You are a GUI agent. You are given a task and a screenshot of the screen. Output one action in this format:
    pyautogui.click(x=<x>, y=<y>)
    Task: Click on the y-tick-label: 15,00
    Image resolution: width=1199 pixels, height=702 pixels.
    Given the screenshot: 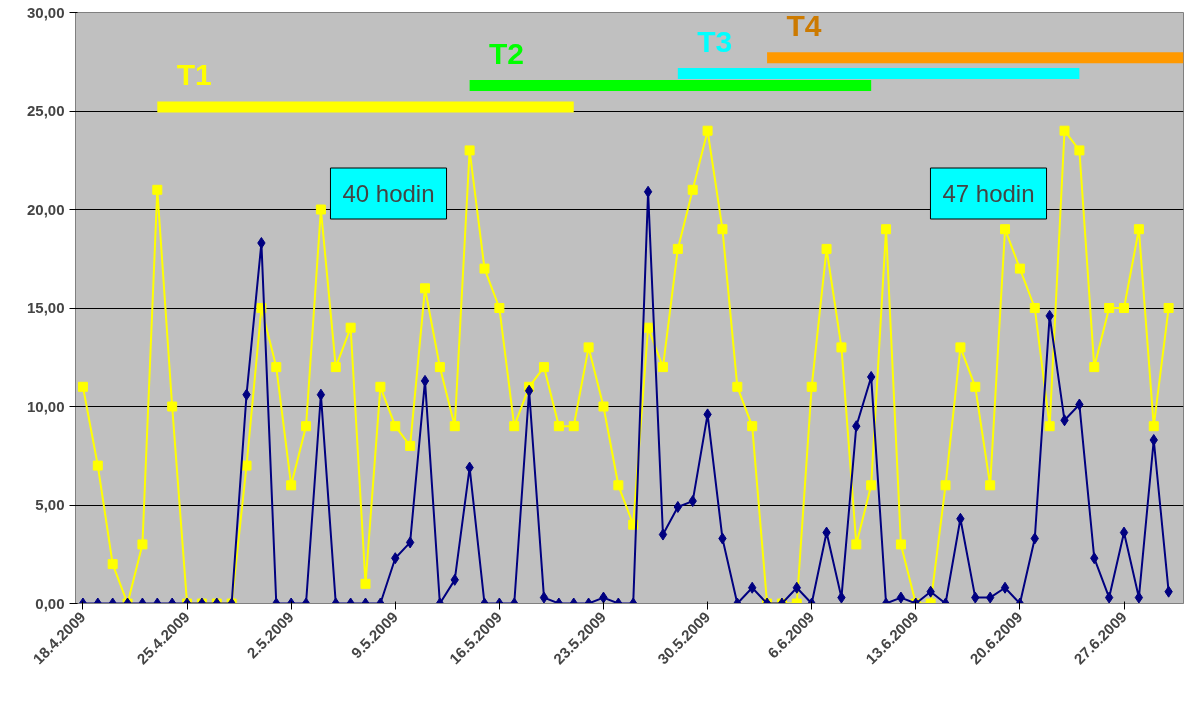 What is the action you would take?
    pyautogui.click(x=45, y=307)
    